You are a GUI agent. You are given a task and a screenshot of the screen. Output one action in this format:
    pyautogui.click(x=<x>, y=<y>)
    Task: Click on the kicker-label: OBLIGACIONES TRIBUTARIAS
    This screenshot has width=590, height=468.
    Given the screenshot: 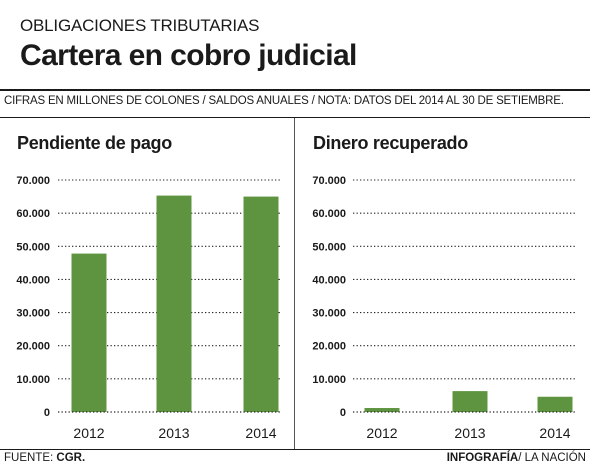 What is the action you would take?
    pyautogui.click(x=140, y=25)
    